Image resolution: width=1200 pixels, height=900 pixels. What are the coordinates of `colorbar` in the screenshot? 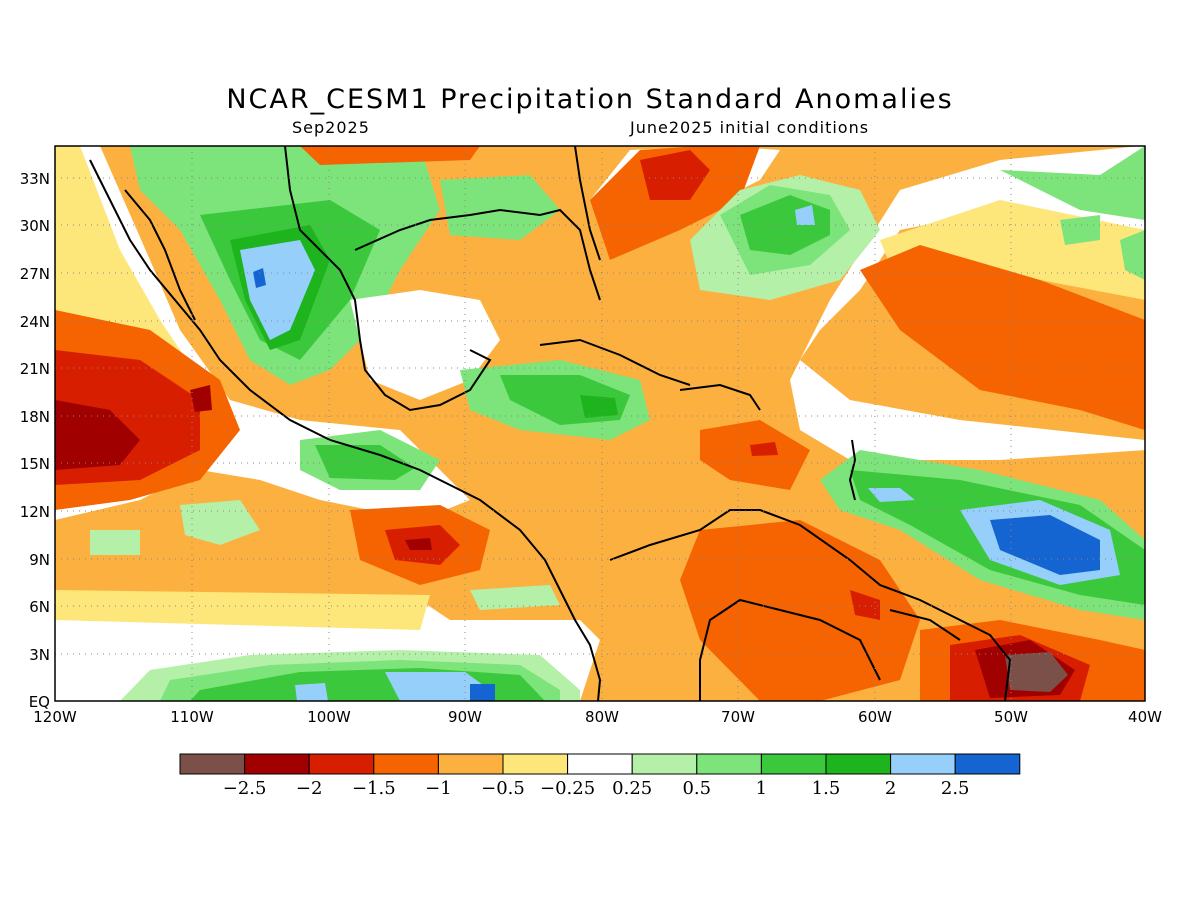 It's located at (600, 764).